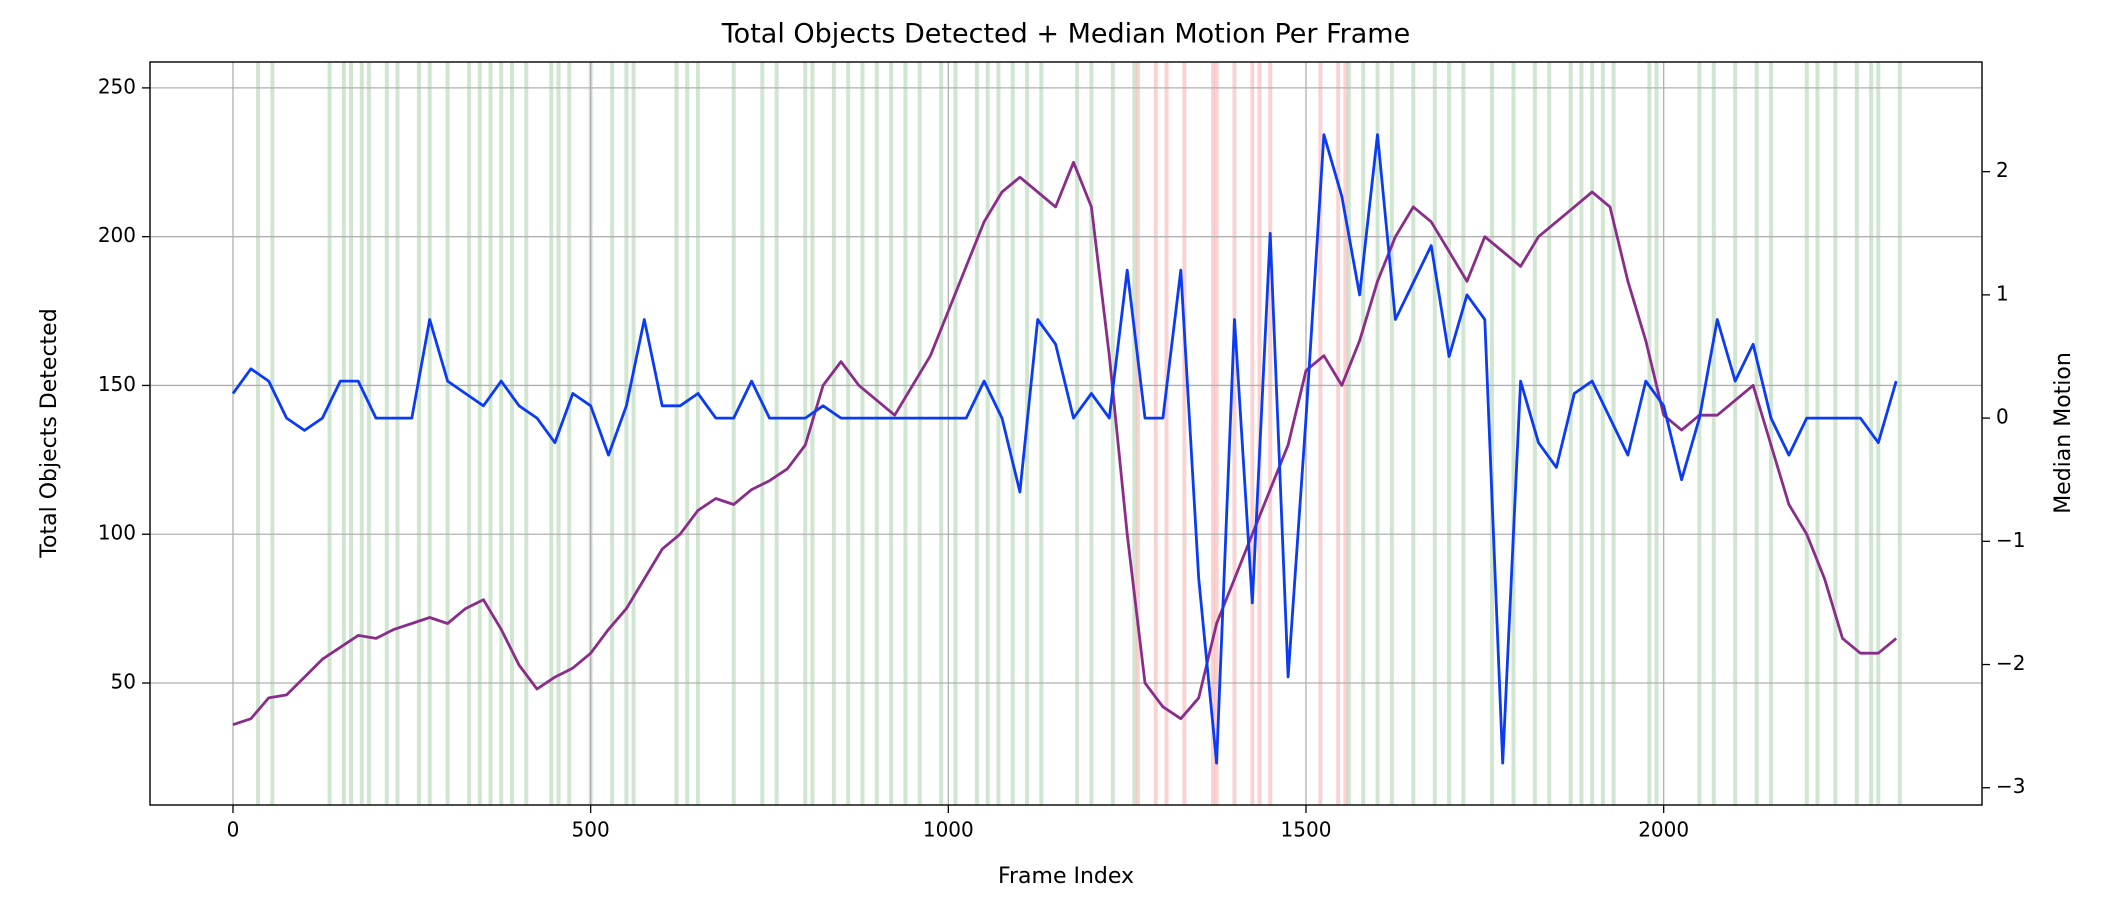 The image size is (2114, 902). Describe the element at coordinates (591, 830) in the screenshot. I see `x-tick-label: 500` at that location.